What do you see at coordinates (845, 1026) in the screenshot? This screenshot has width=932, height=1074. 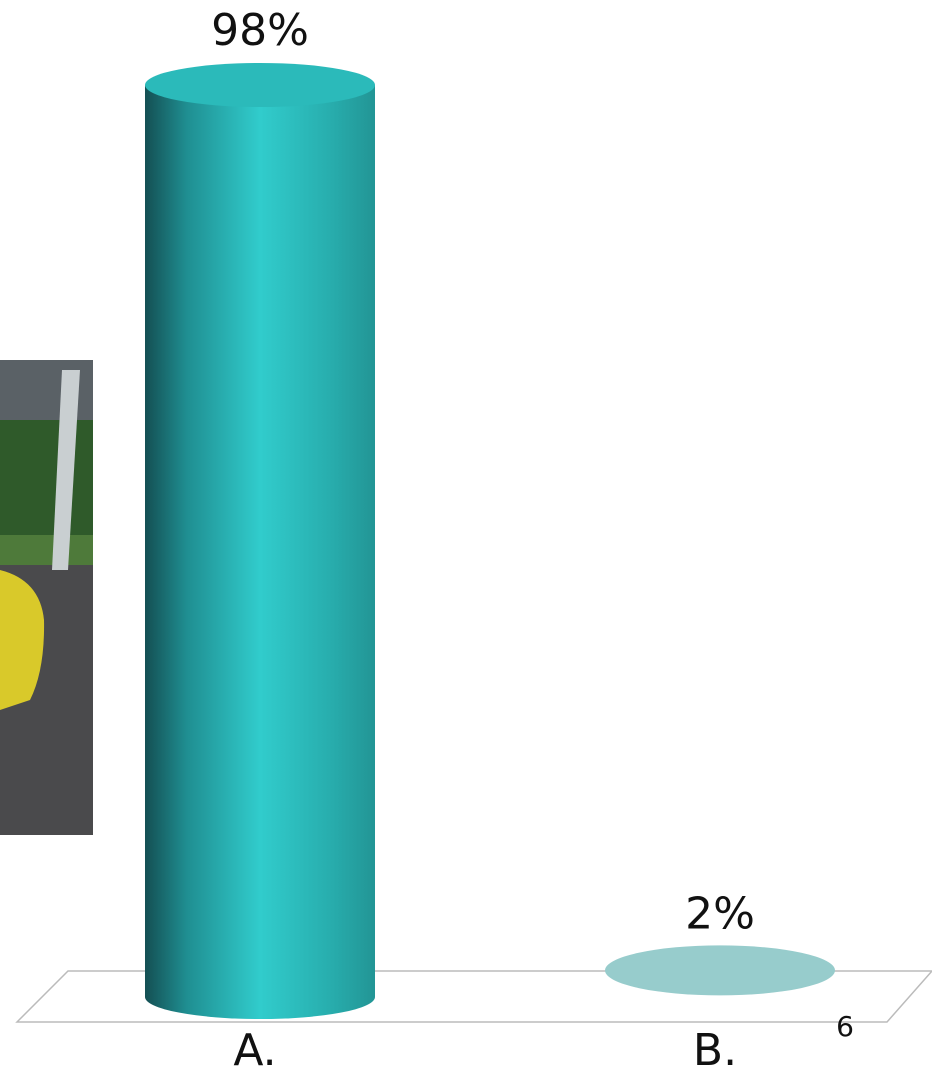 I see `slide-number: 6` at bounding box center [845, 1026].